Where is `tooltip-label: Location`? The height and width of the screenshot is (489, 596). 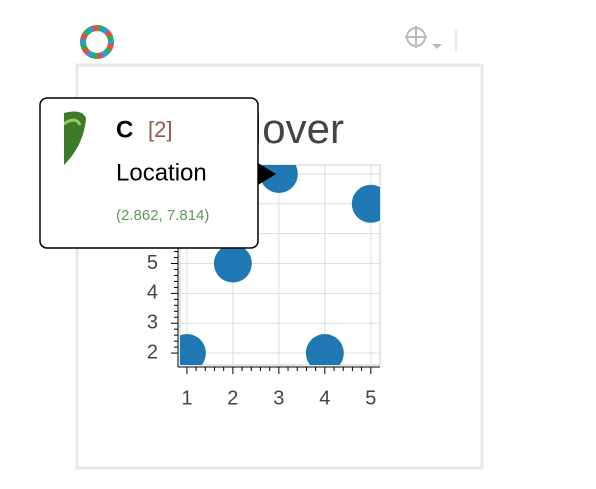 tooltip-label: Location is located at coordinates (161, 172).